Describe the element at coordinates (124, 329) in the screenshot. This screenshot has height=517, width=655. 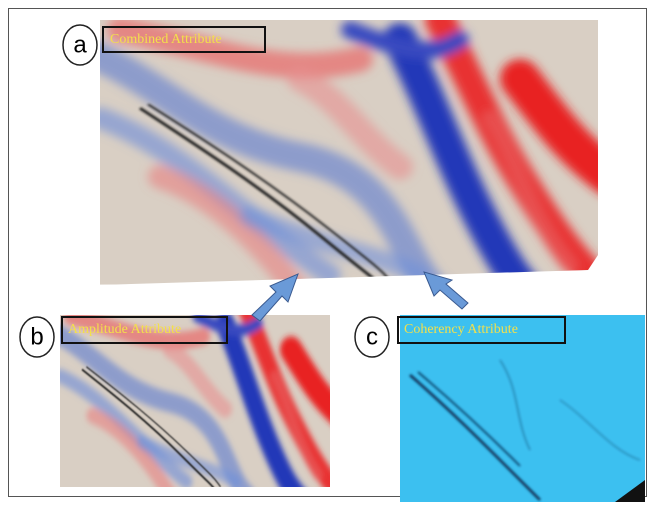
I see `panel-label: Amplitude Attribute` at that location.